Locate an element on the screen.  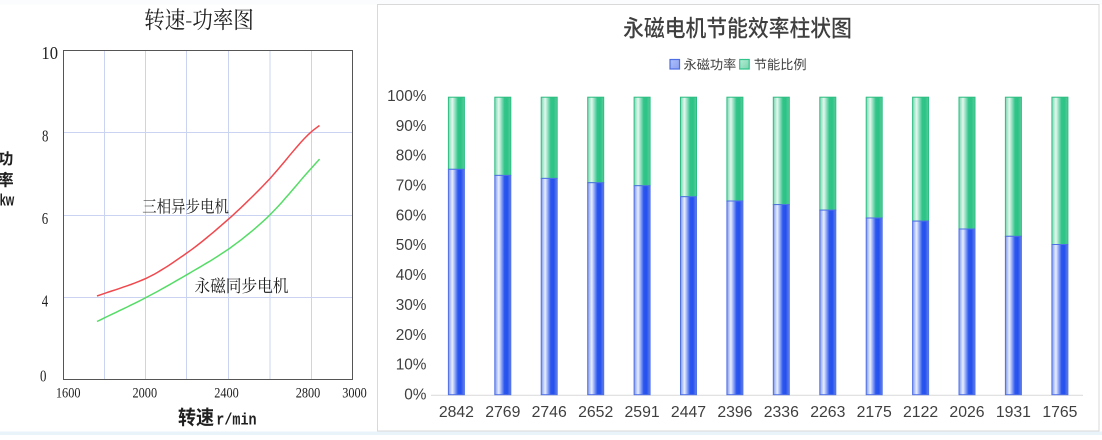
svg-text: 6 is located at coordinates (45, 220).